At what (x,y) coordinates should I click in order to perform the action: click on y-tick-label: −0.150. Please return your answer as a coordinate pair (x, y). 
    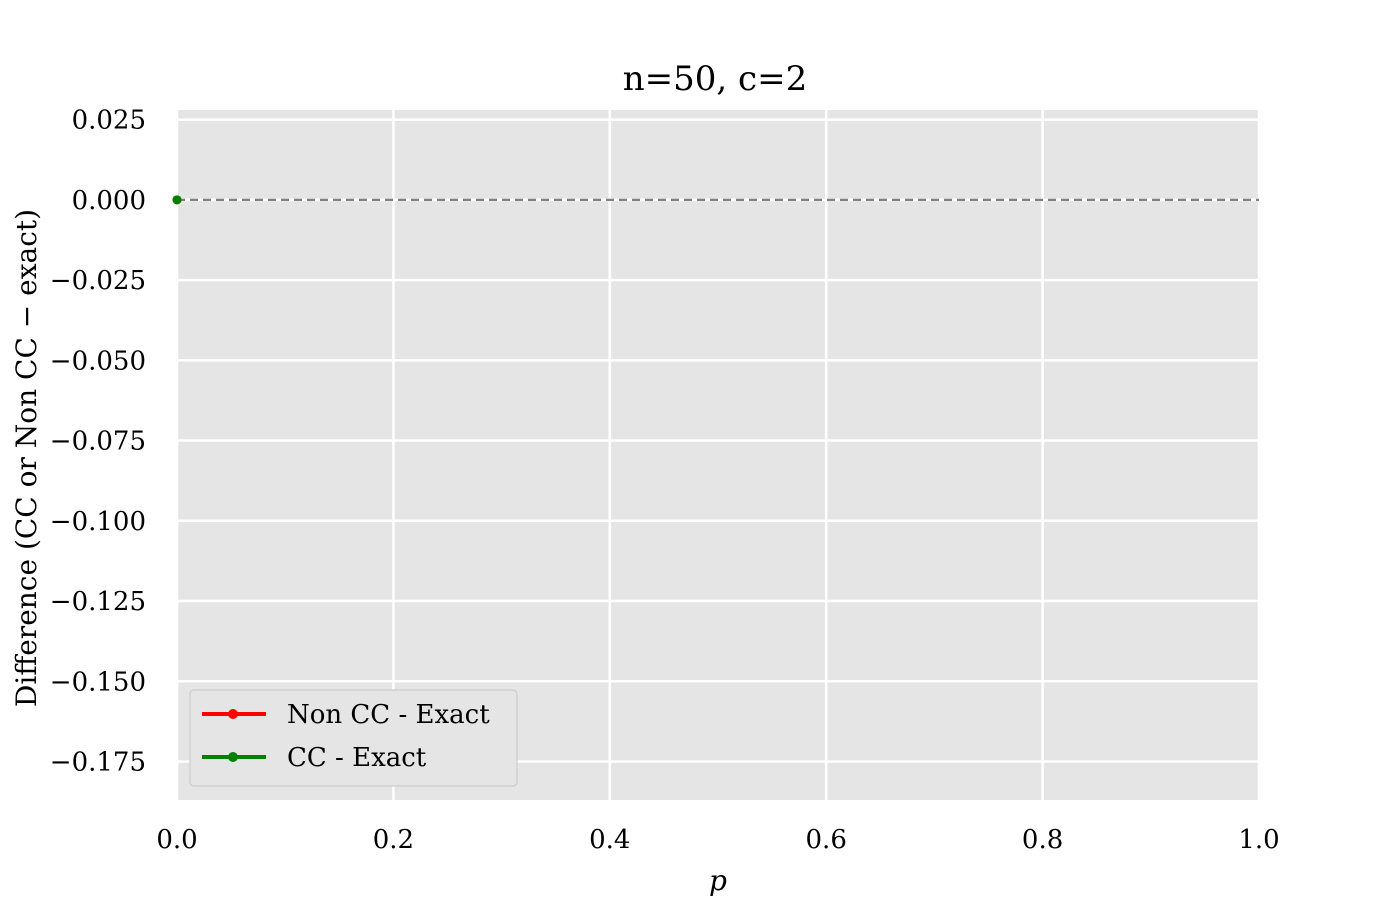
    Looking at the image, I should click on (98, 682).